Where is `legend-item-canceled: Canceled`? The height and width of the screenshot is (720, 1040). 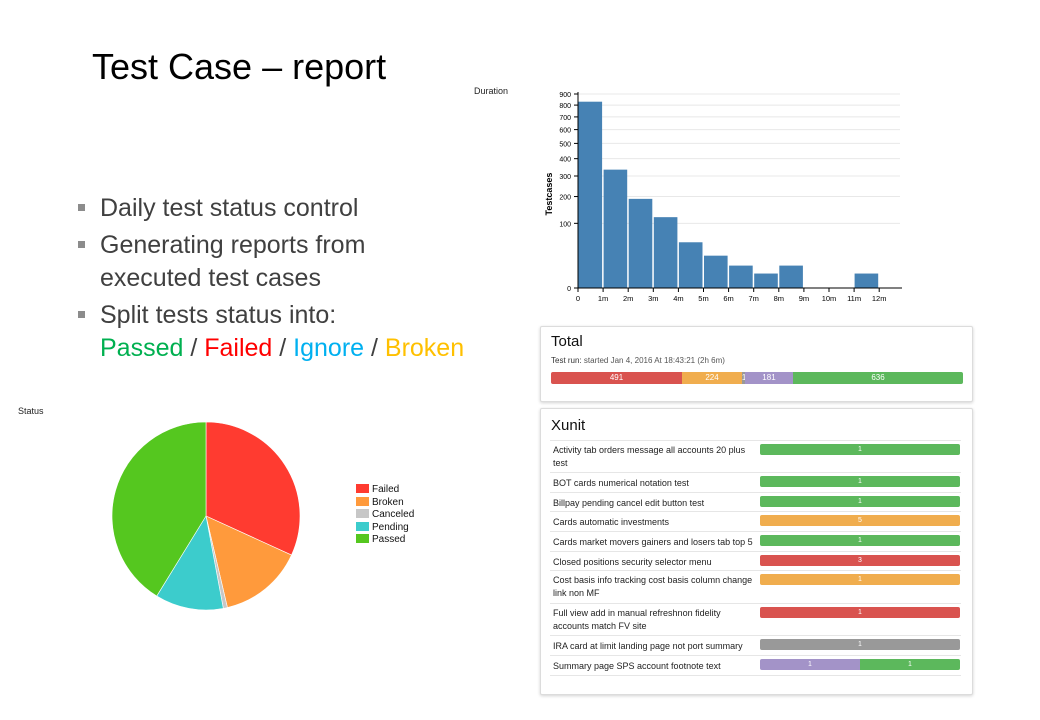 legend-item-canceled: Canceled is located at coordinates (385, 514).